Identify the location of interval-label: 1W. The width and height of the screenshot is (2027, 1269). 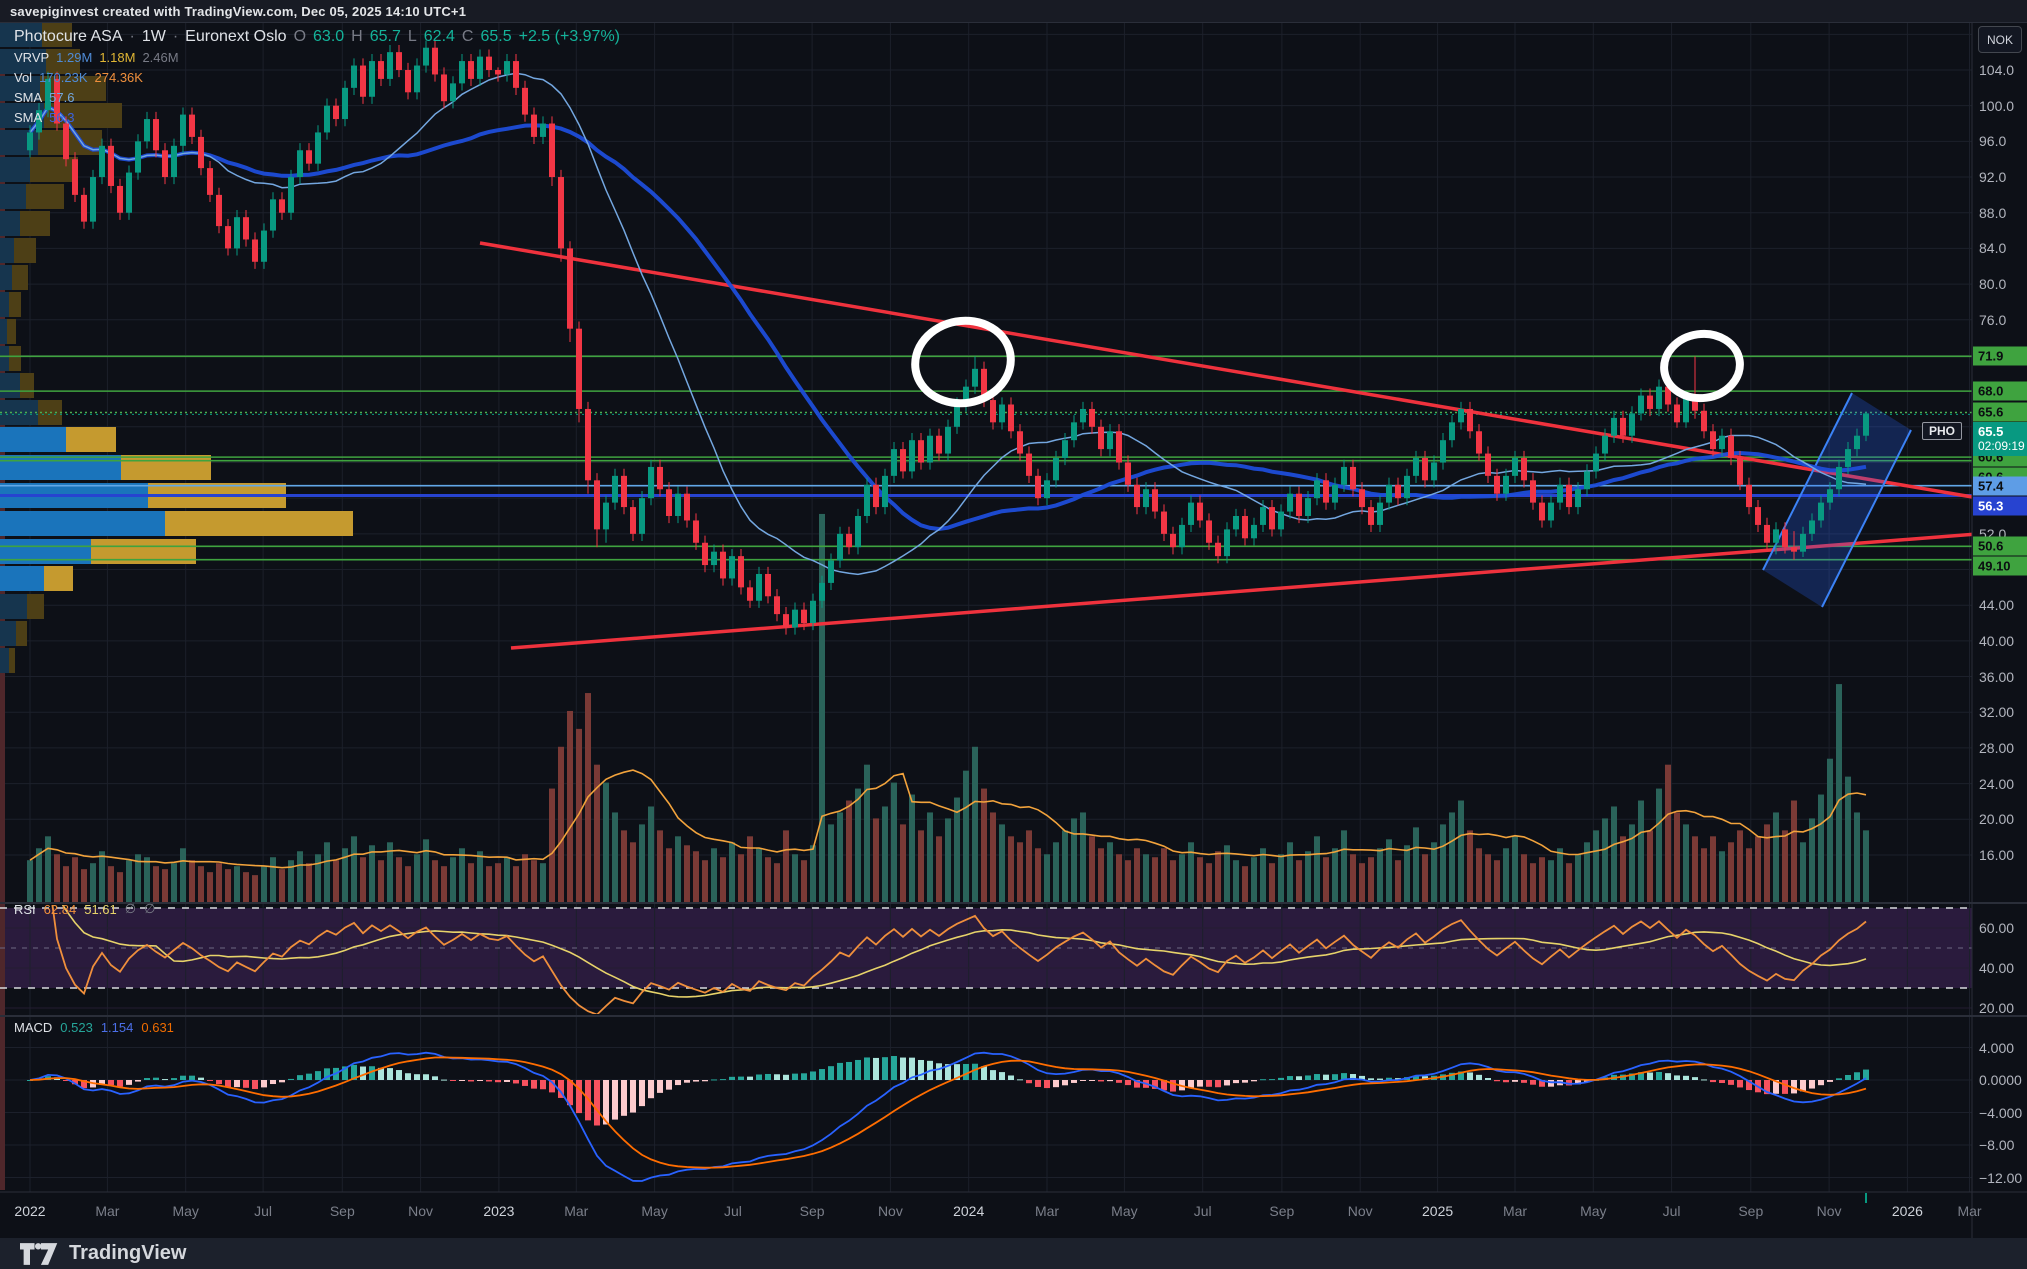
(153, 36).